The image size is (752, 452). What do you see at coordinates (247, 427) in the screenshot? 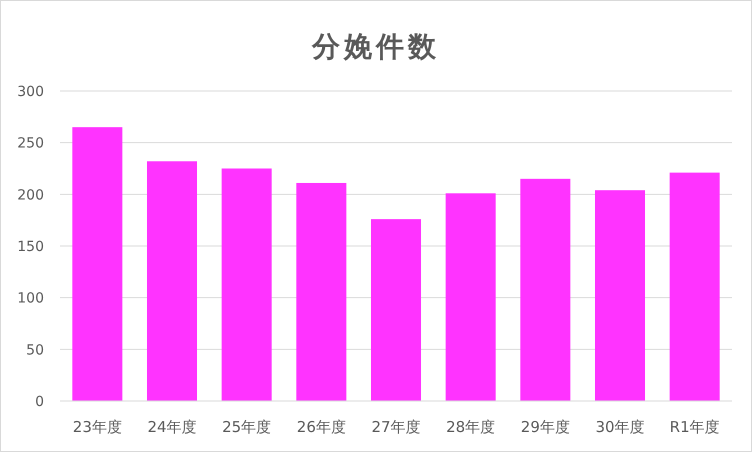
I see `x-tick-label: 25年度` at bounding box center [247, 427].